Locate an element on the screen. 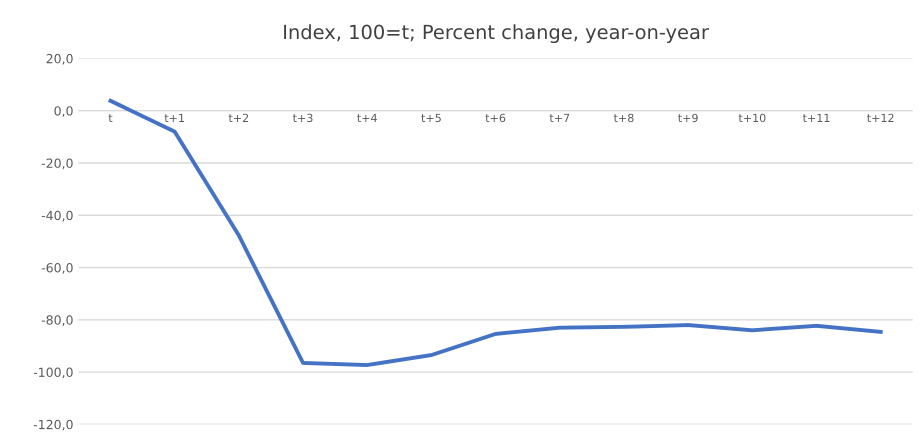  y-tick-label: 20,0 is located at coordinates (59, 59).